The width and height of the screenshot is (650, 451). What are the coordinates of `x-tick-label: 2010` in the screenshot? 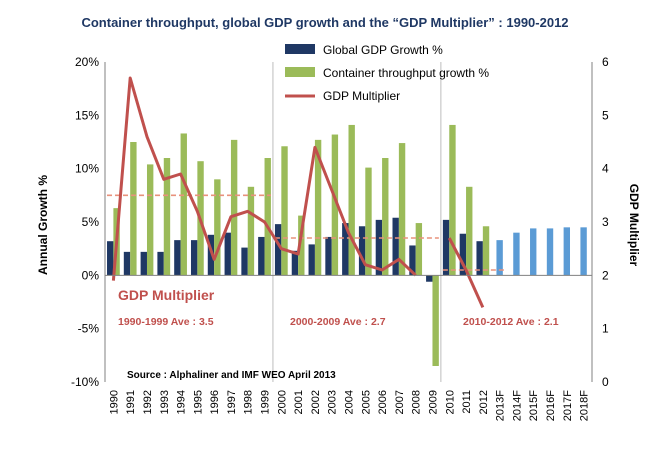 It's located at (450, 402).